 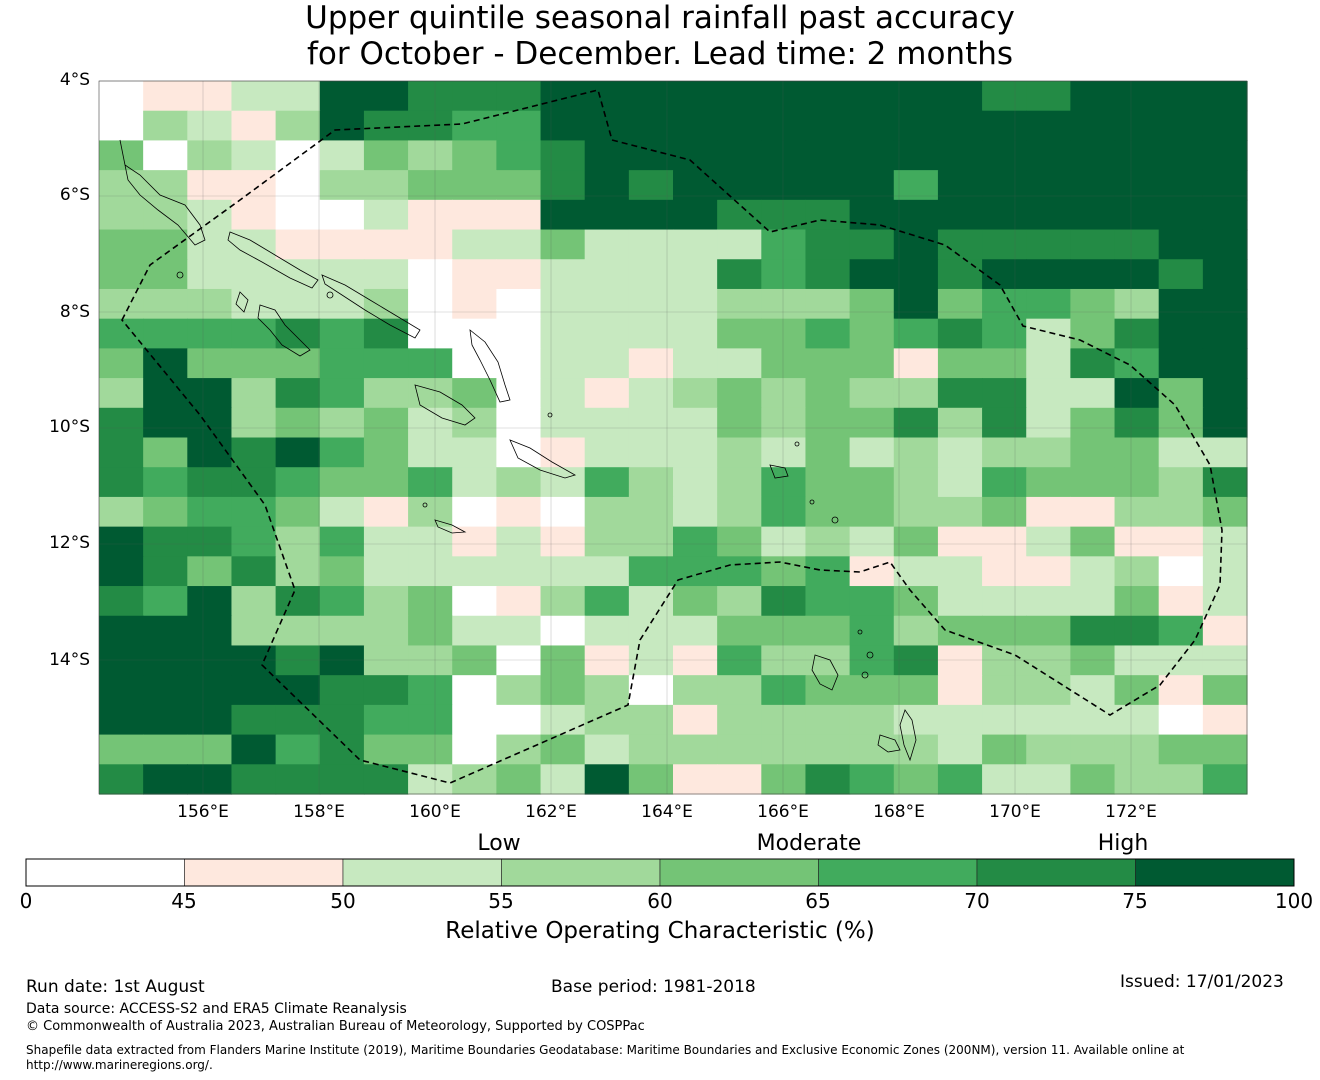 What do you see at coordinates (898, 872) in the screenshot?
I see `colorbar-swatch` at bounding box center [898, 872].